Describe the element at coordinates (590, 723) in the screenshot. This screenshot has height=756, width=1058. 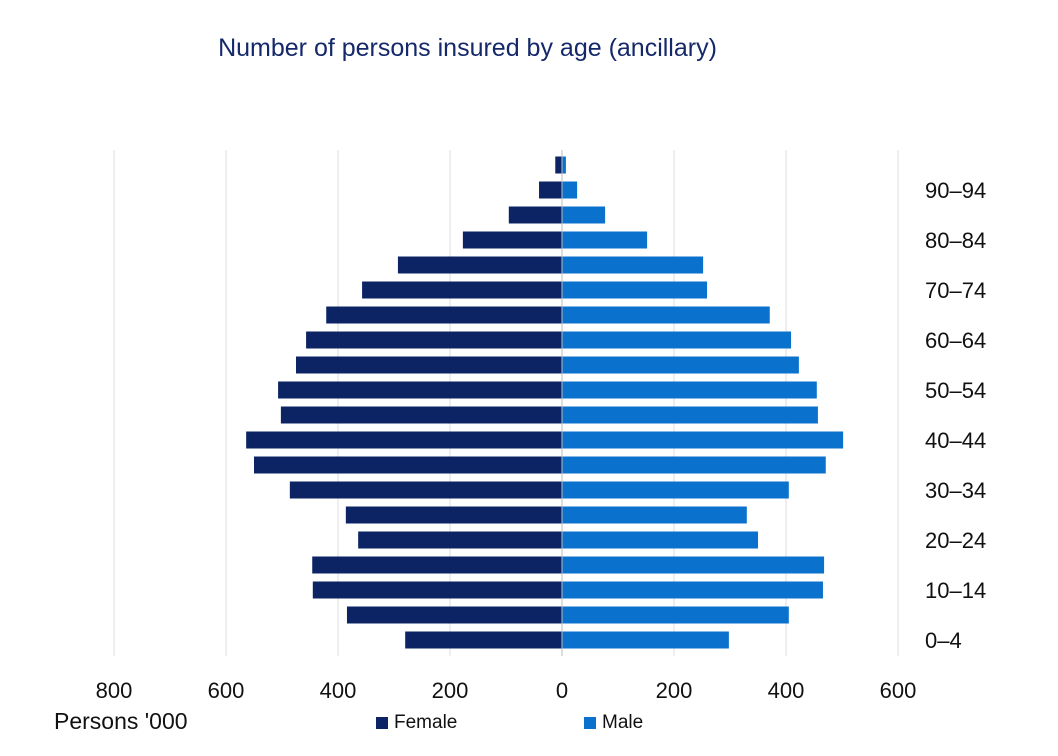
I see `legend-swatch-male` at that location.